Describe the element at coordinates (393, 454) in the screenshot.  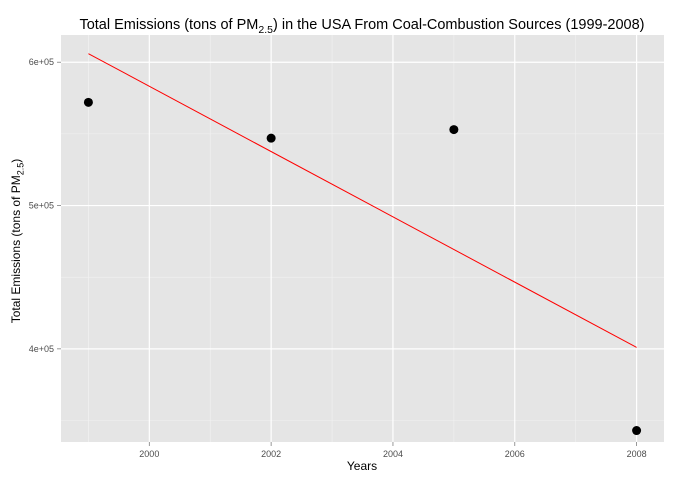
I see `x-tick-label: 2004` at that location.